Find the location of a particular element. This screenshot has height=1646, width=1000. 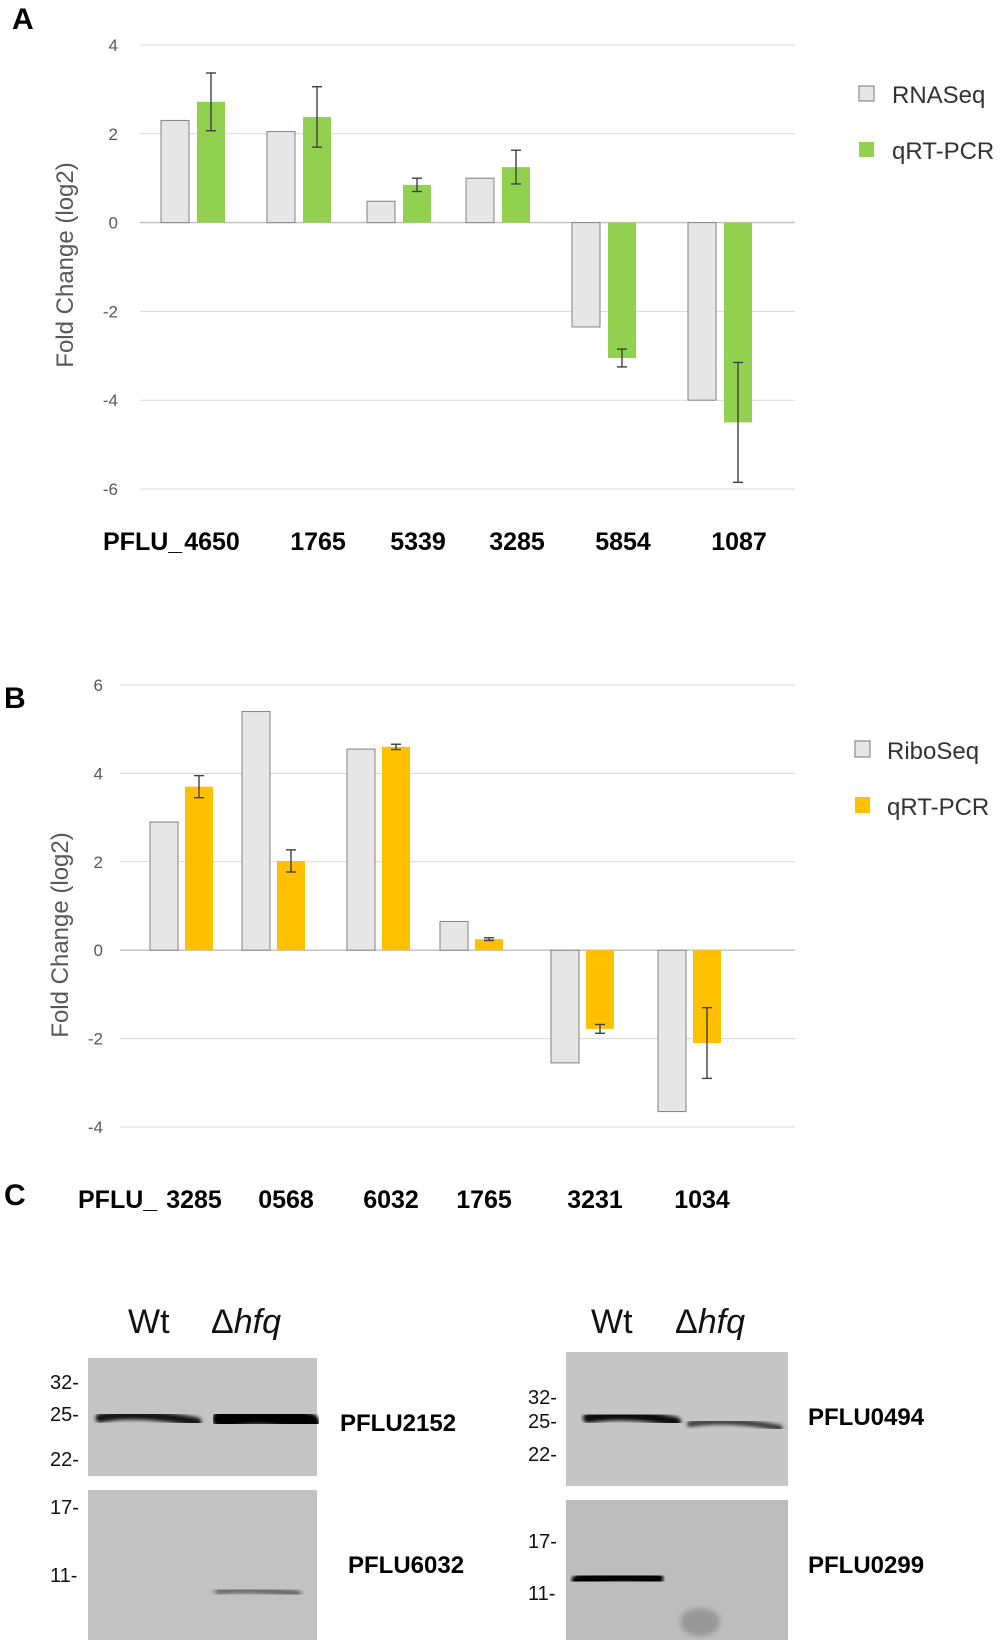

blot-right-lane-hfq: Δhfq is located at coordinates (710, 1322).